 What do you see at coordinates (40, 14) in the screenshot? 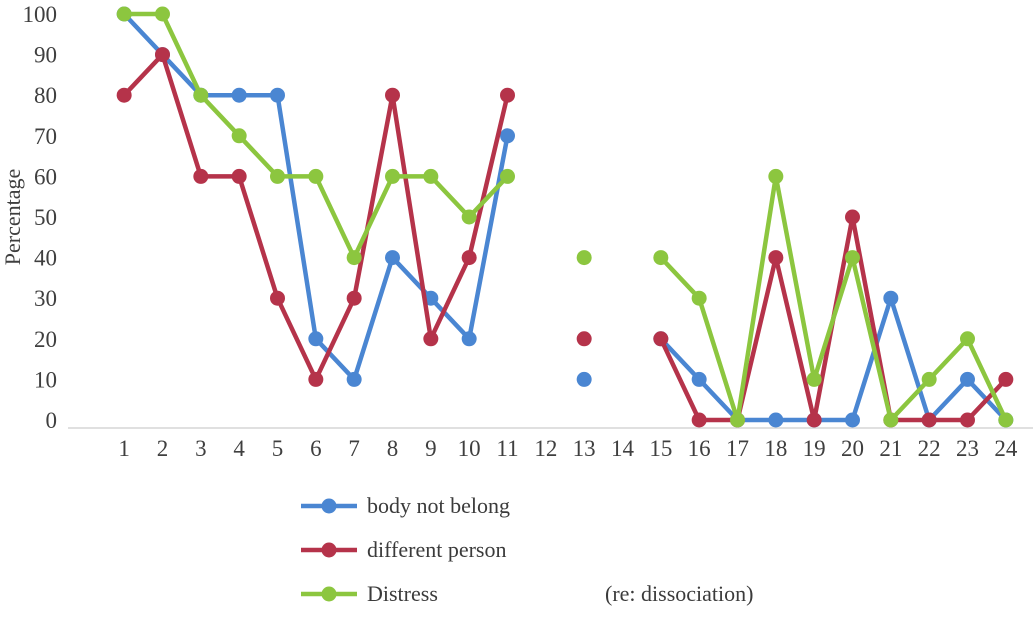
I see `svg-text: 100` at bounding box center [40, 14].